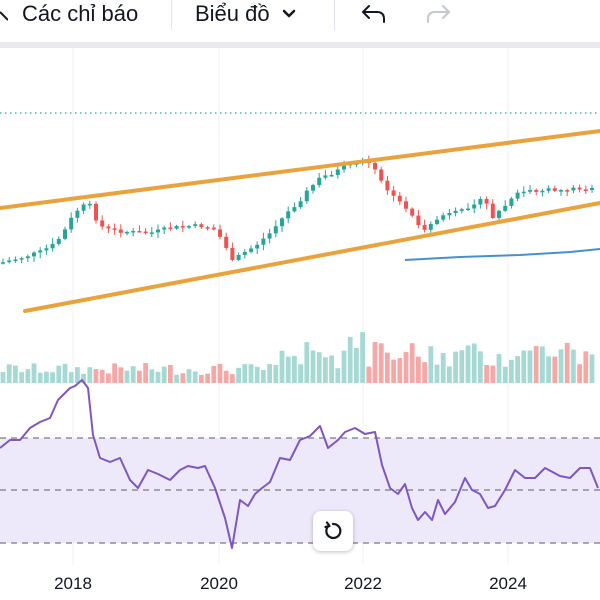 This screenshot has height=600, width=600. What do you see at coordinates (300, 22) in the screenshot?
I see `chart-toolbar: Các chỉ báo Biểu đồ` at bounding box center [300, 22].